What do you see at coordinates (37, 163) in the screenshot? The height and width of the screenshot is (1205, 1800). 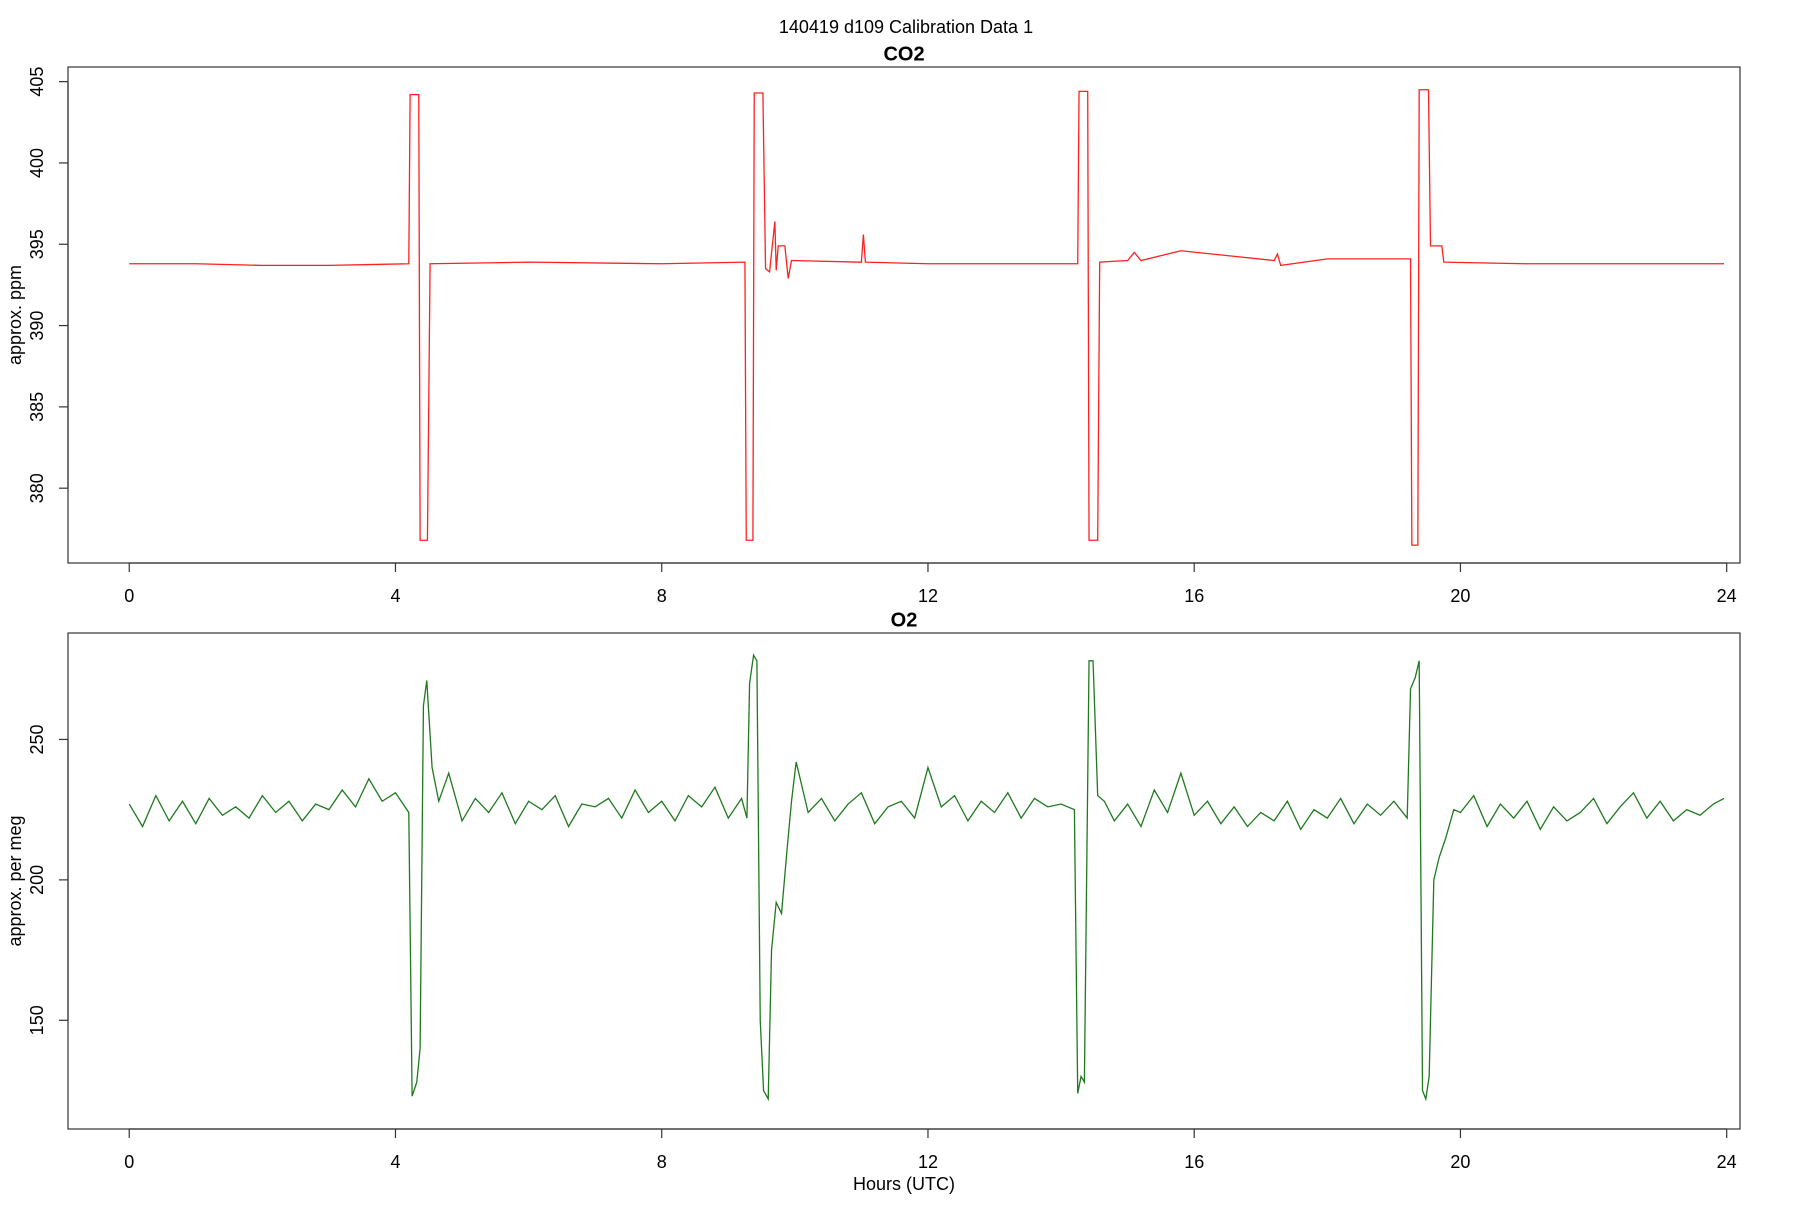 I see `y-tick-label: 400` at bounding box center [37, 163].